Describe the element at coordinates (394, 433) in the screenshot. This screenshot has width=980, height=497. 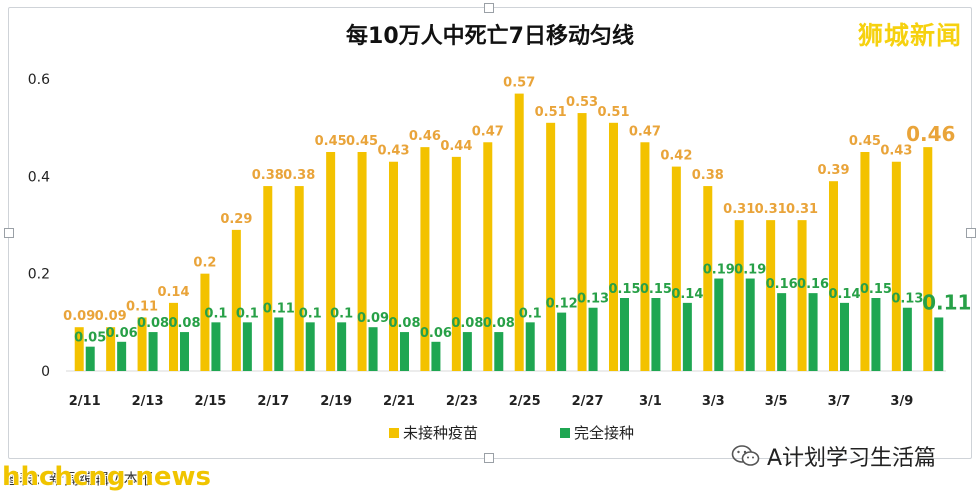
I see `legend-swatch-unvaccinated` at that location.